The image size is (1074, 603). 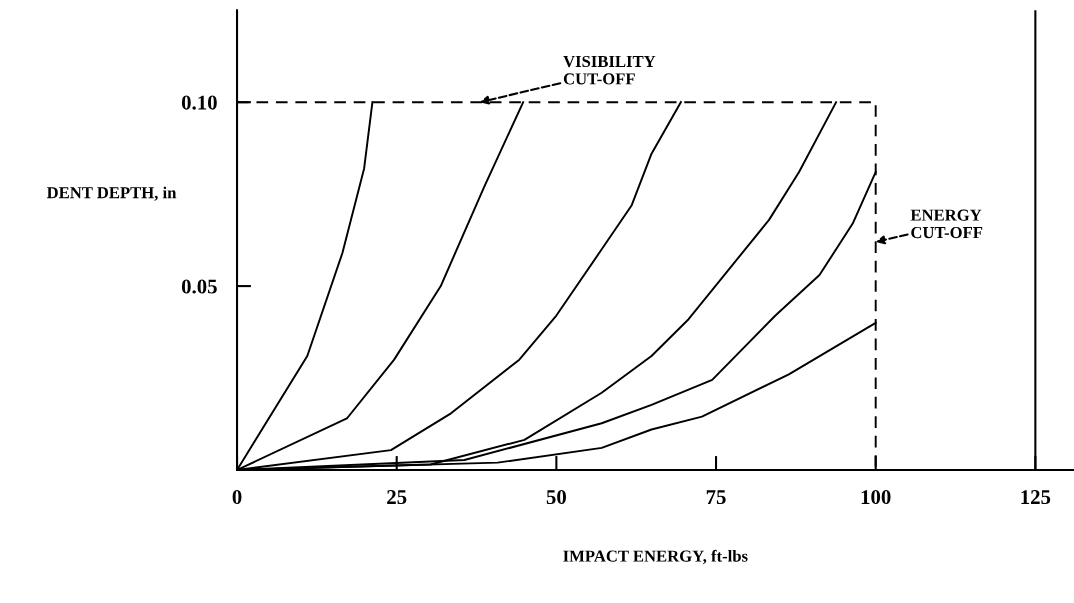 What do you see at coordinates (199, 286) in the screenshot?
I see `y-tick-label: 0.05` at bounding box center [199, 286].